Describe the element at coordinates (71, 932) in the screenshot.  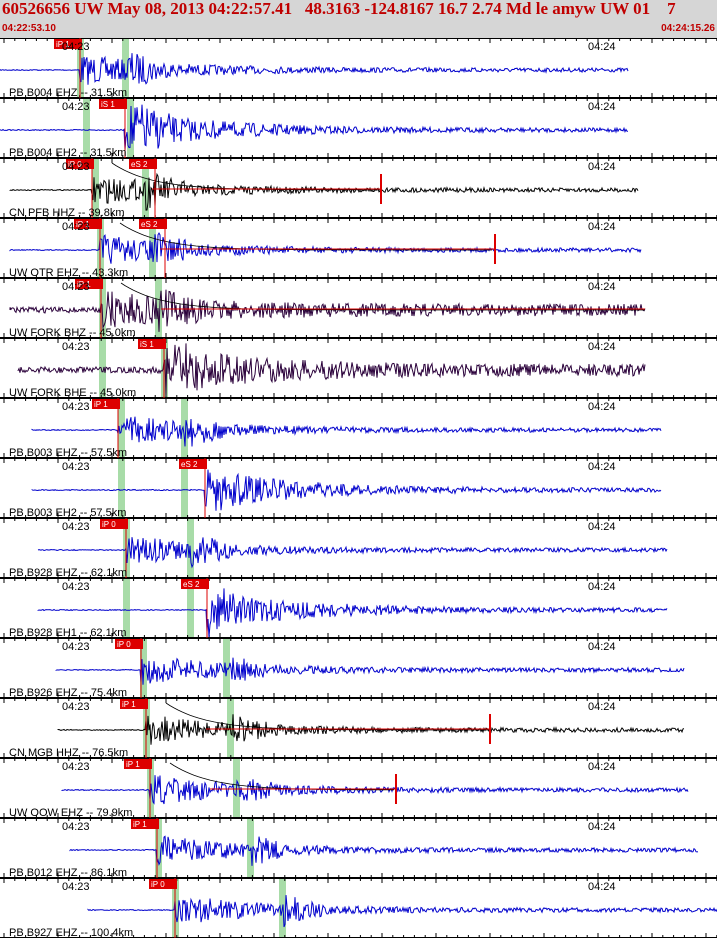
I see `station-channel-label: PB B927 EHZ -- 100.4km` at that location.